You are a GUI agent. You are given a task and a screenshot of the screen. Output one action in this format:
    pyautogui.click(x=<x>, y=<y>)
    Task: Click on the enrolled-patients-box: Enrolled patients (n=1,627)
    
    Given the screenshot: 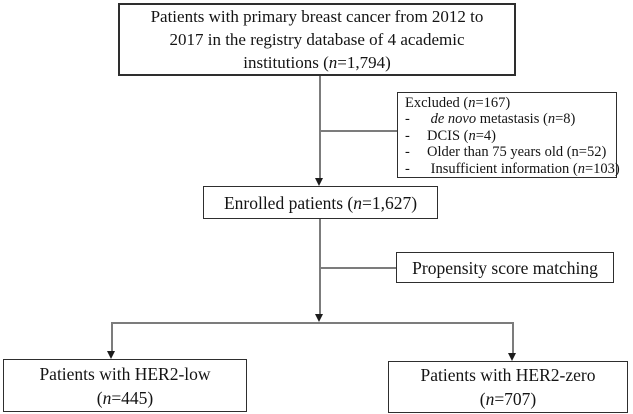 What is the action you would take?
    pyautogui.click(x=320, y=202)
    